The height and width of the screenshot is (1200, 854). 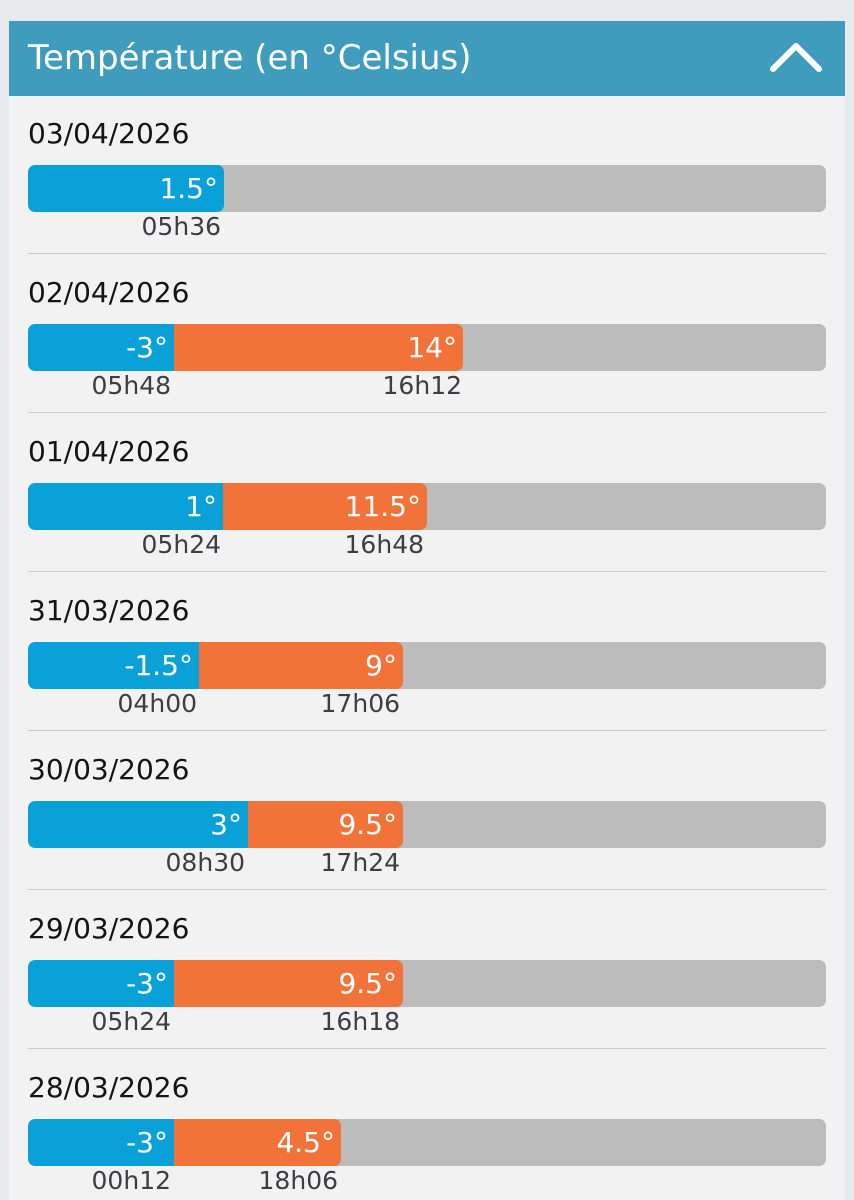 What do you see at coordinates (109, 610) in the screenshot?
I see `day-date: 31/03/2026` at bounding box center [109, 610].